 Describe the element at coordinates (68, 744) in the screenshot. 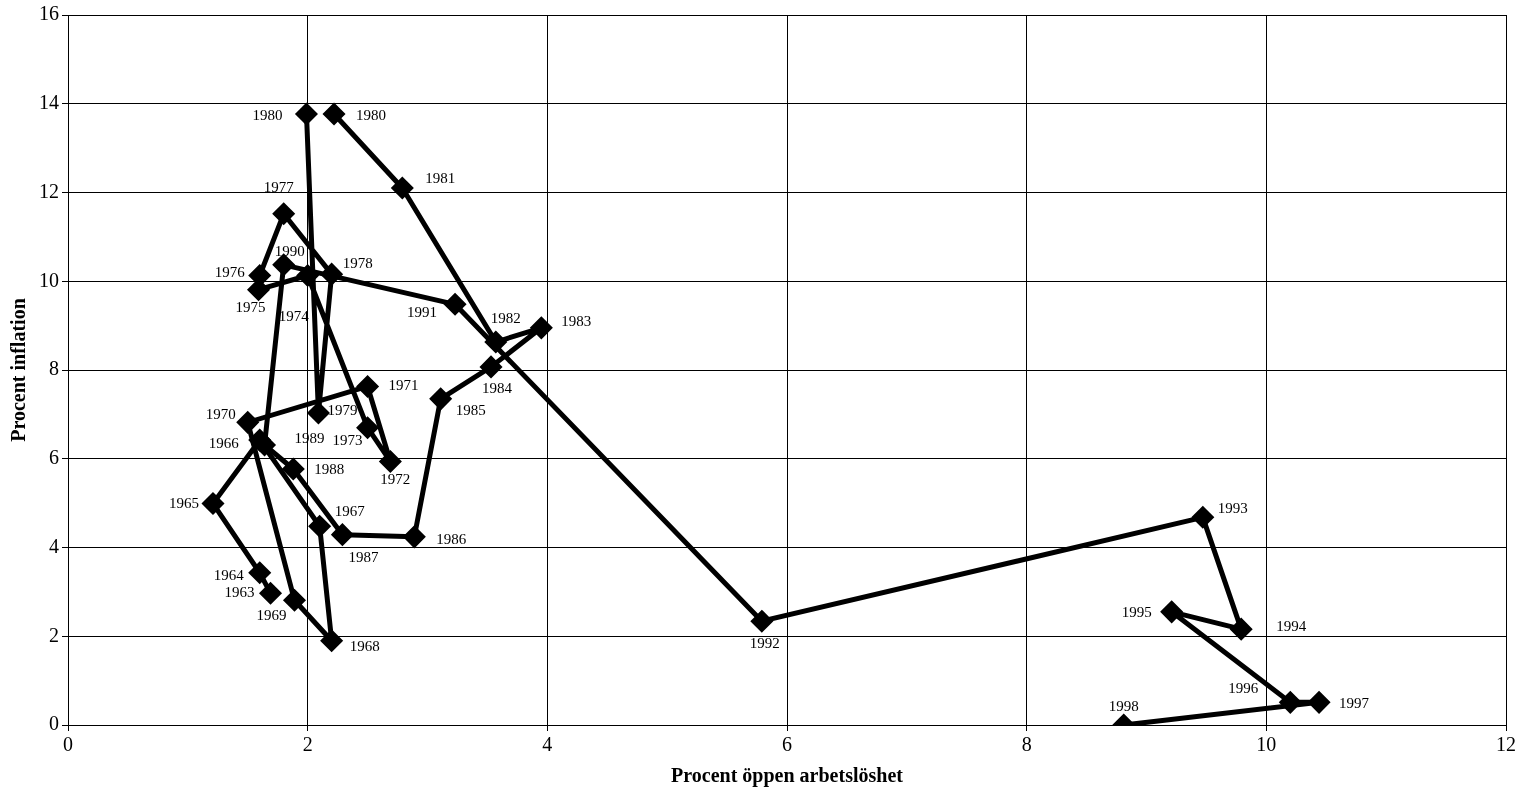

I see `x-tick-label: 0` at that location.